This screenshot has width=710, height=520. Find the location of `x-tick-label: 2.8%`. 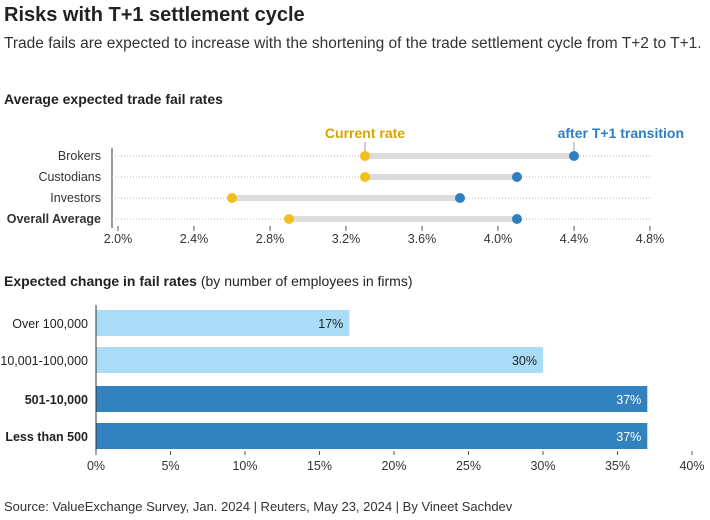

x-tick-label: 2.8% is located at coordinates (270, 239).